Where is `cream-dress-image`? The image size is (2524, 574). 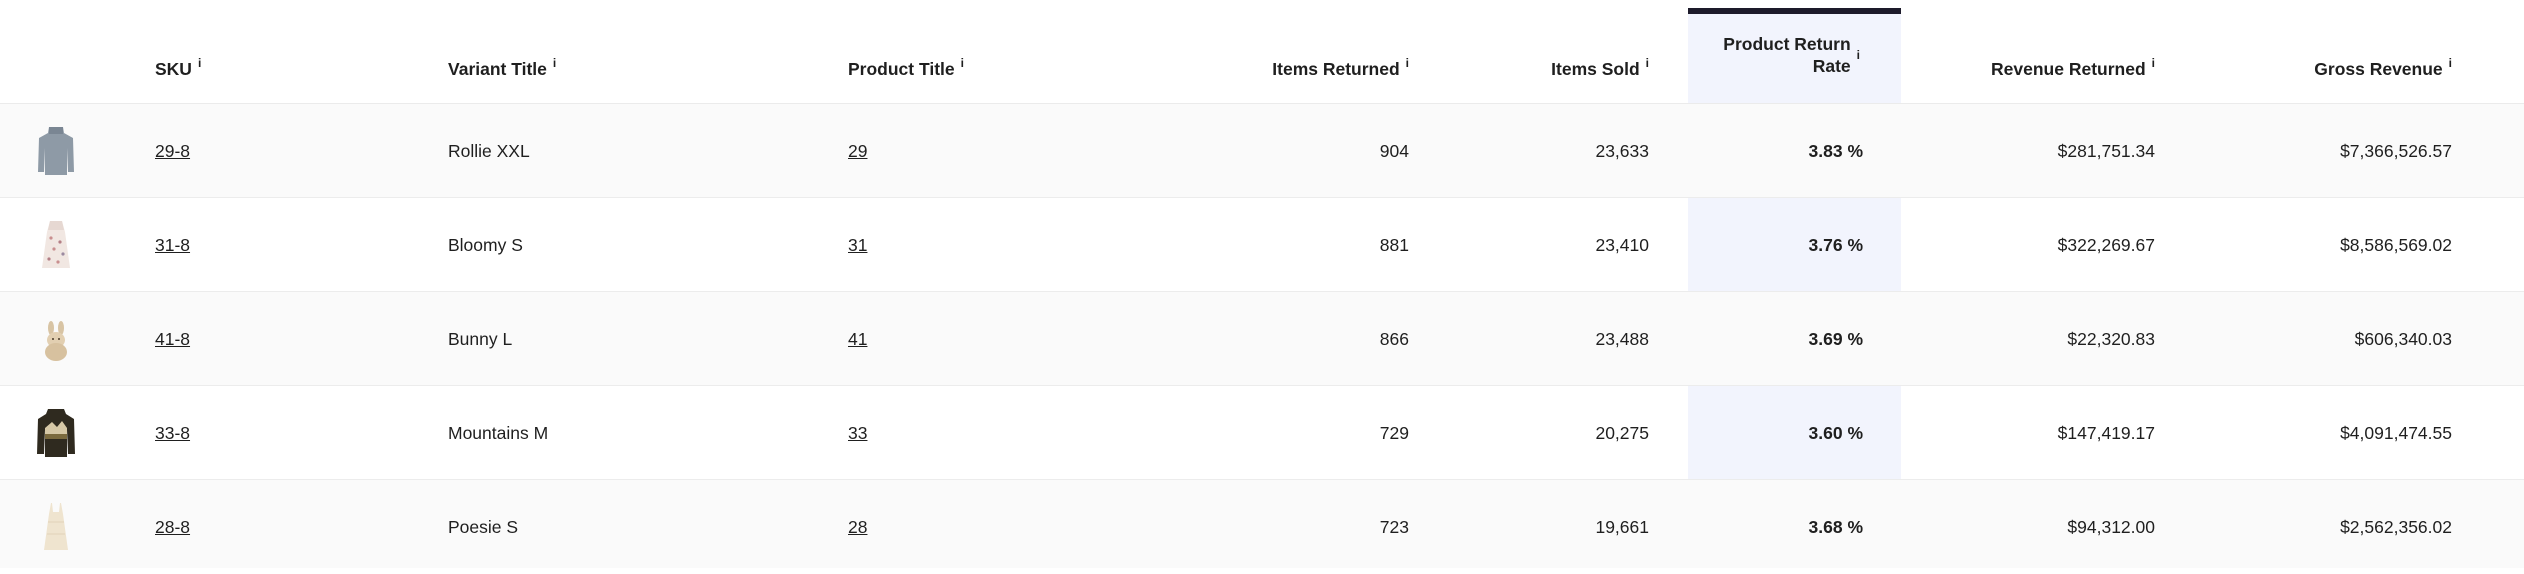 cream-dress-image is located at coordinates (56, 527).